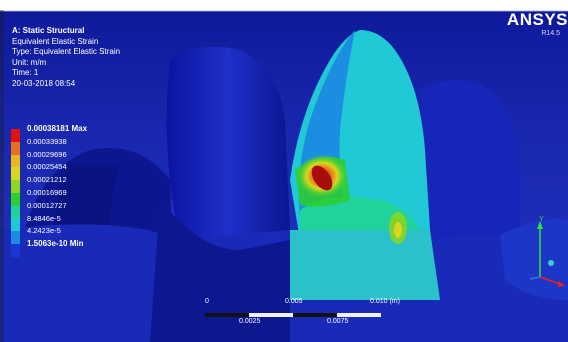 The width and height of the screenshot is (568, 342). Describe the element at coordinates (284, 5) in the screenshot. I see `top-strip` at that location.